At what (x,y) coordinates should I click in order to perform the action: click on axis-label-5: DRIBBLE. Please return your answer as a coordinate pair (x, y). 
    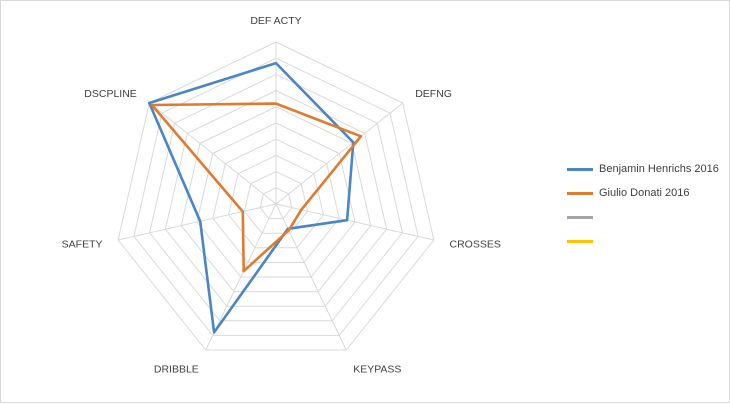
    Looking at the image, I should click on (176, 369).